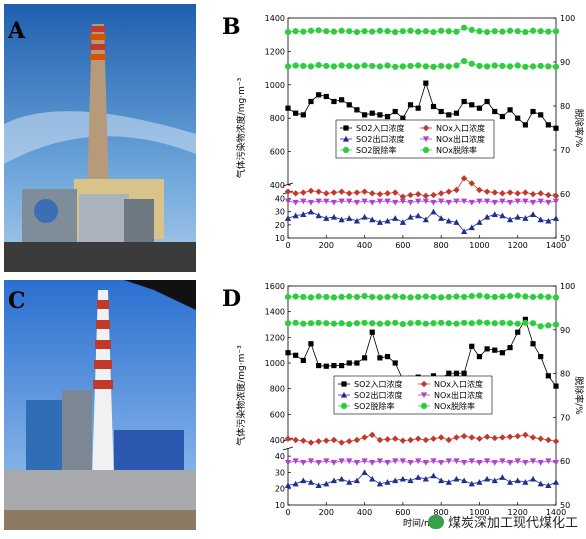 This screenshot has width=586, height=539. What do you see at coordinates (415, 139) in the screenshot?
I see `legend-box` at bounding box center [415, 139].